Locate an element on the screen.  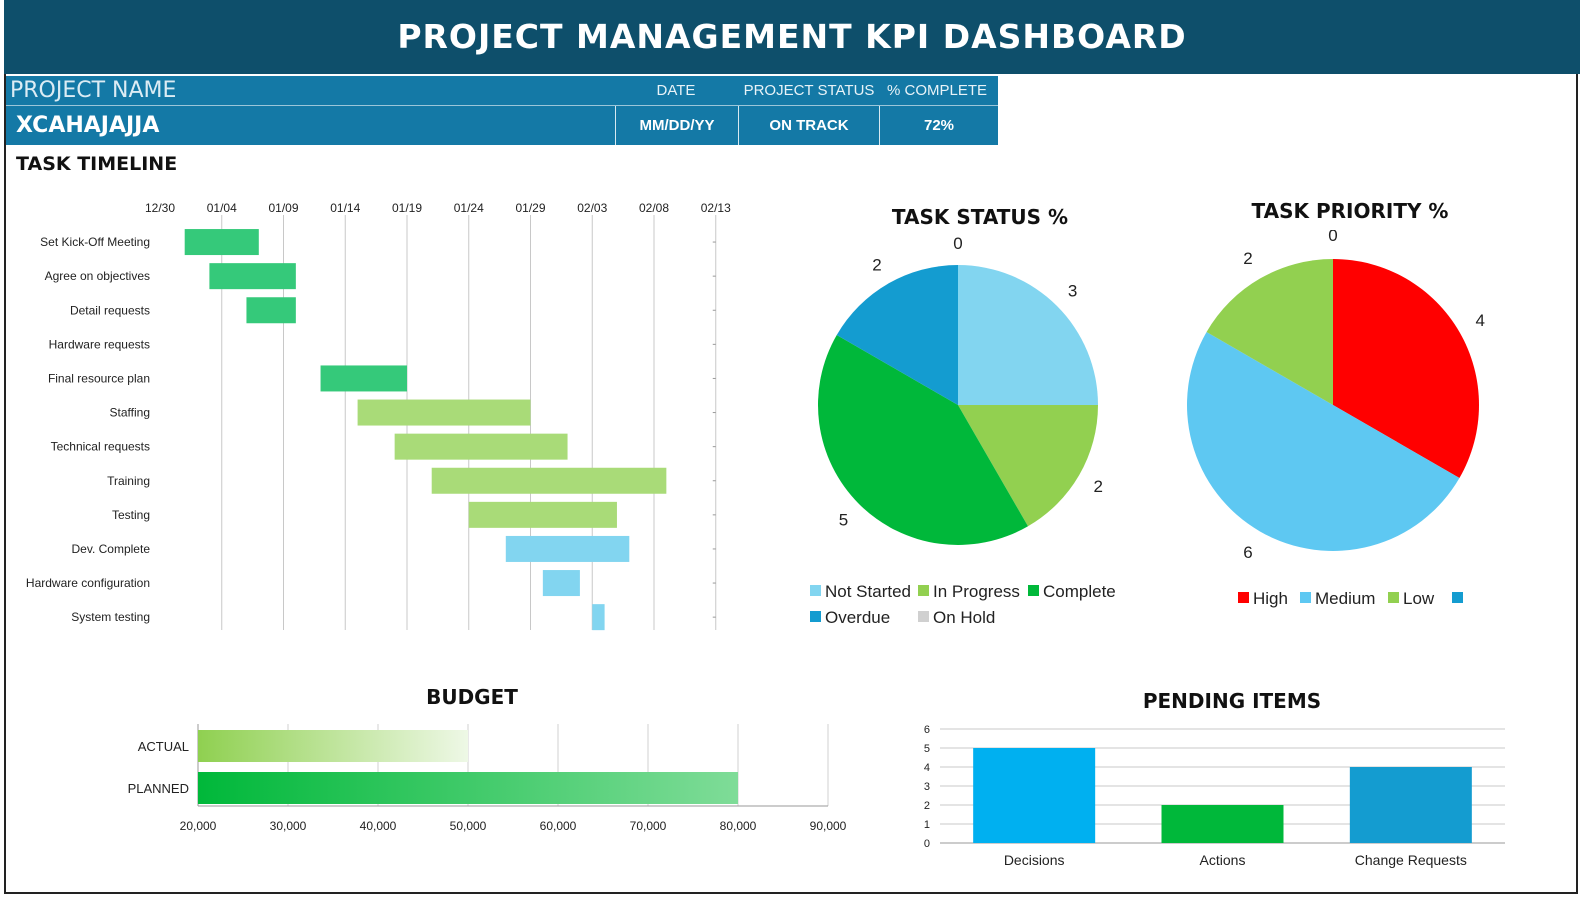
legend-item: Medium is located at coordinates (1337, 599).